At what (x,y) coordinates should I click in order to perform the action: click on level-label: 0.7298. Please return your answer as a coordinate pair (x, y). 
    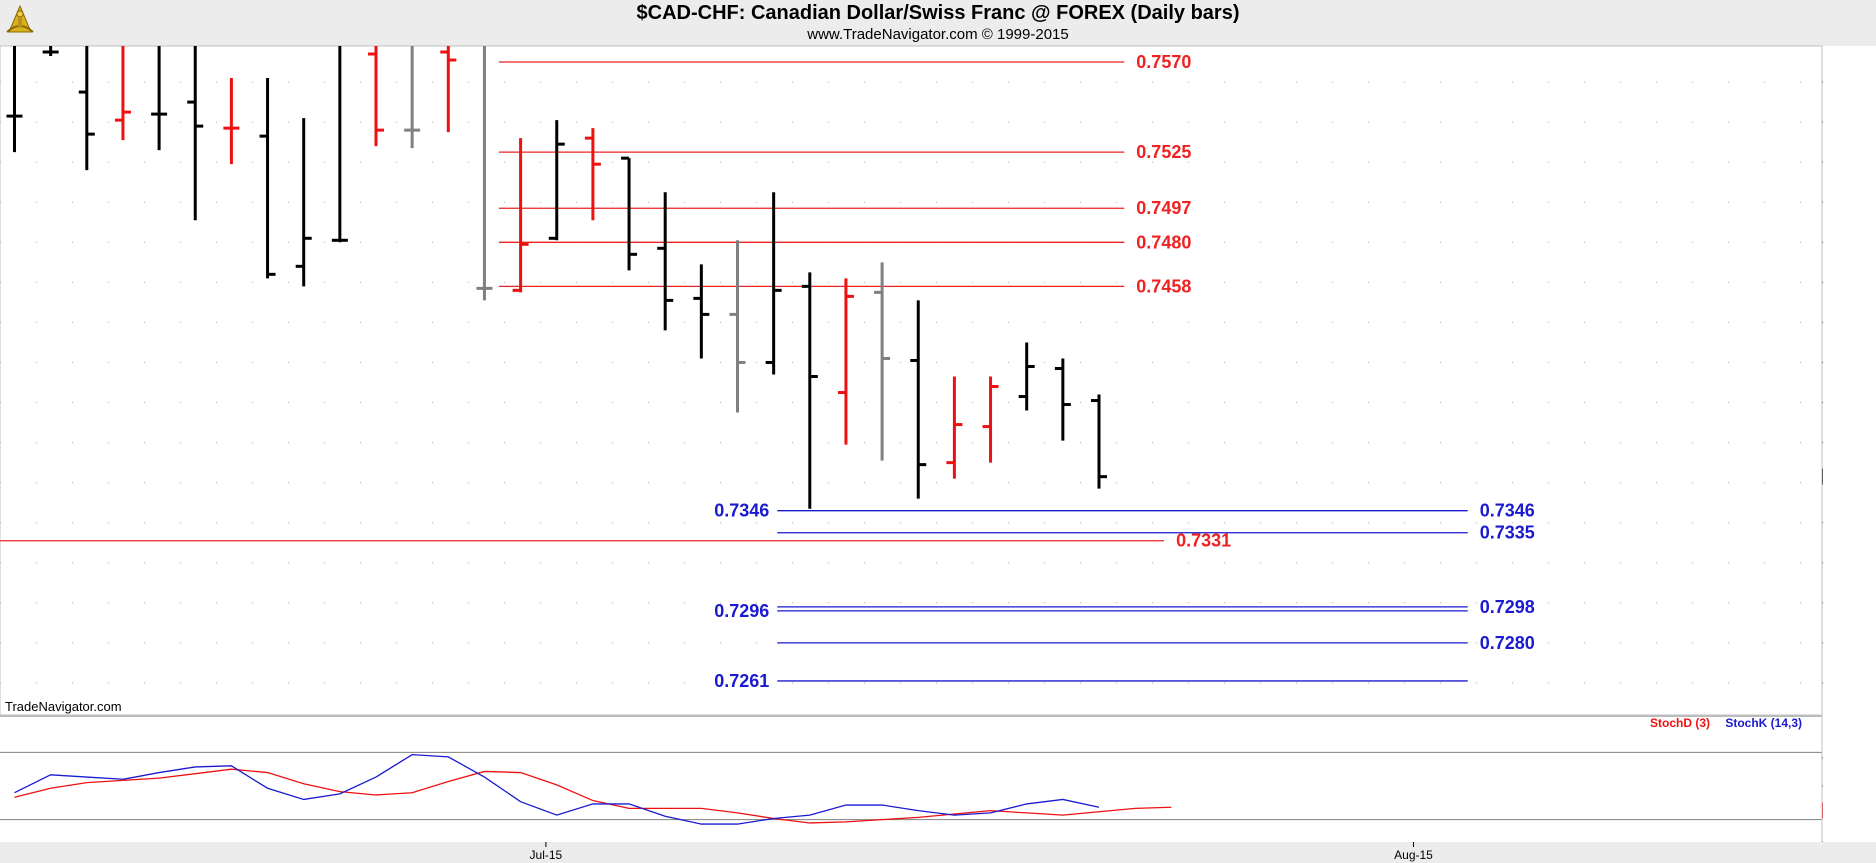
    Looking at the image, I should click on (1507, 607).